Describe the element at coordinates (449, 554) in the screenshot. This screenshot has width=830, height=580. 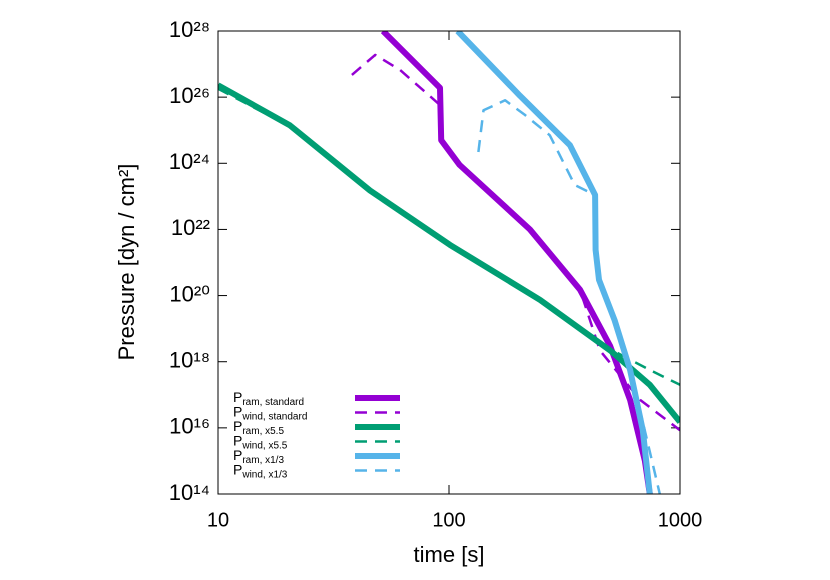
I see `x-axis-label: time [s]` at that location.